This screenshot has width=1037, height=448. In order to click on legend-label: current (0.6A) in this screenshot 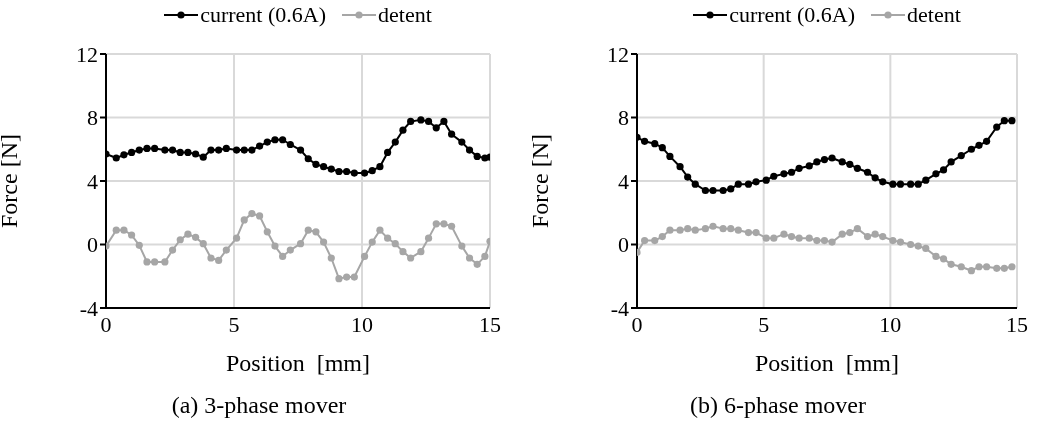, I will do `click(263, 15)`.